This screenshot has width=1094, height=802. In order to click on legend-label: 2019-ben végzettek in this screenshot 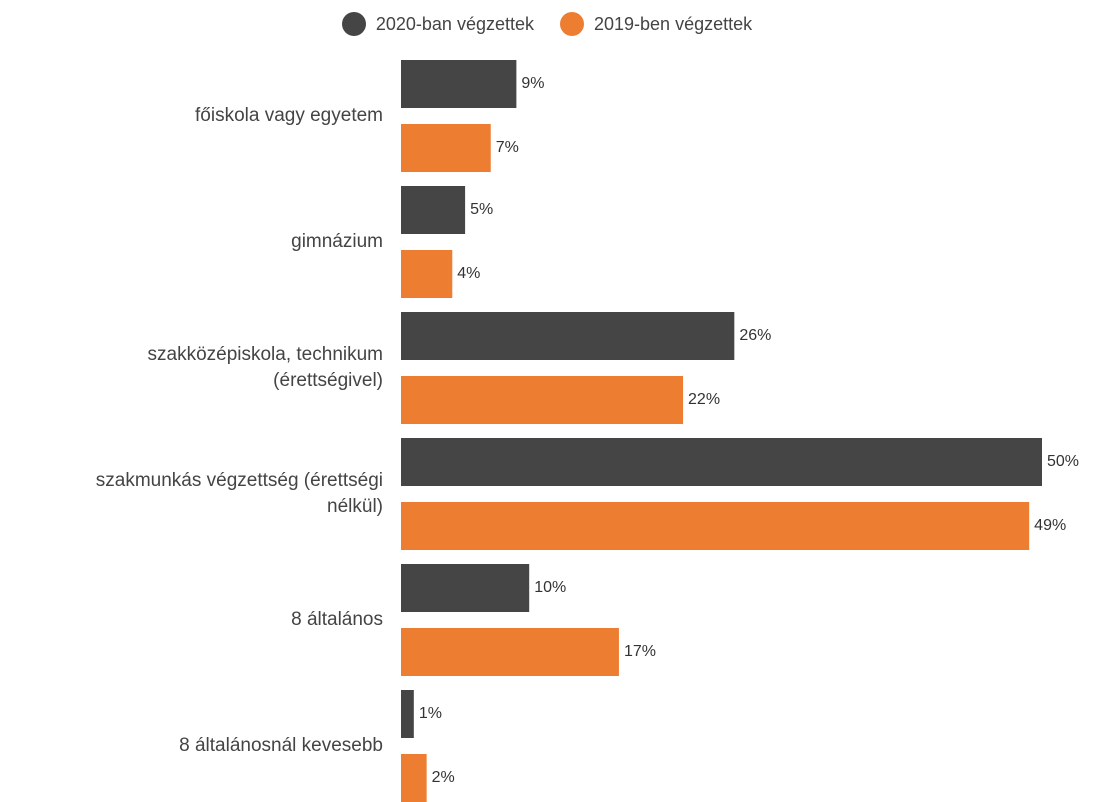, I will do `click(673, 23)`.